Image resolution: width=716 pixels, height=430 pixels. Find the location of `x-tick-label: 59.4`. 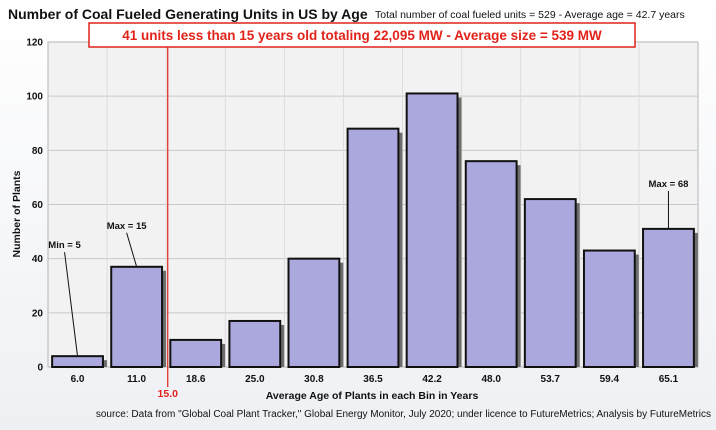

x-tick-label: 59.4 is located at coordinates (610, 379).